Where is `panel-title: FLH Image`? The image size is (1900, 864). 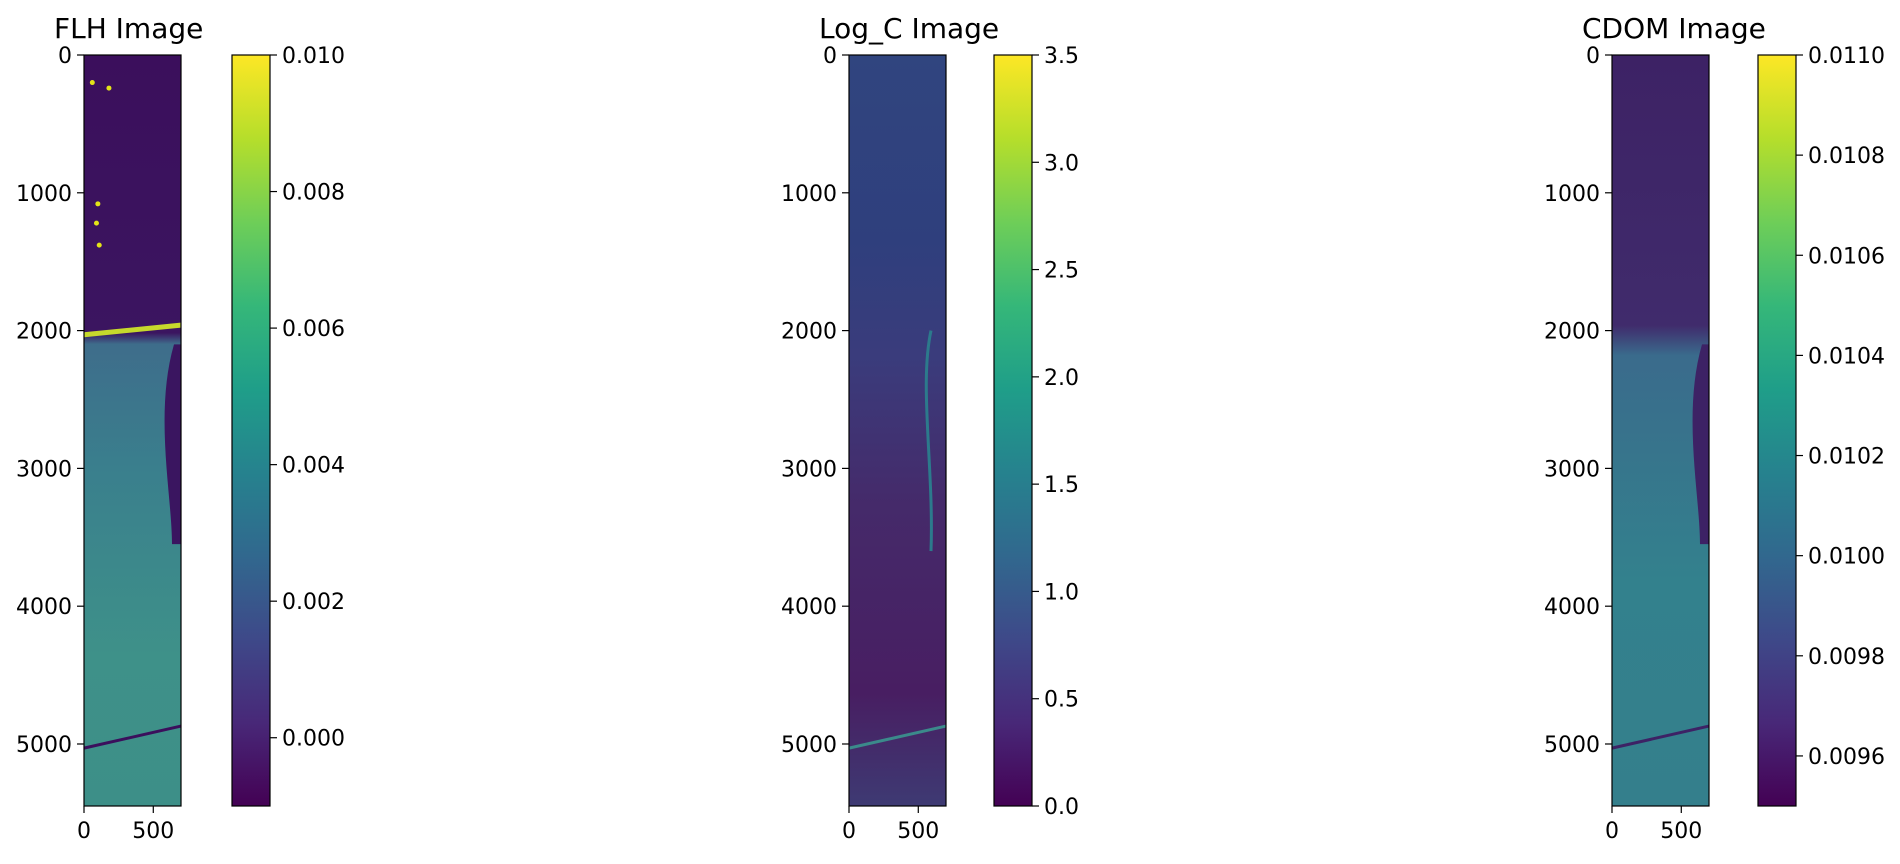
panel-title: FLH Image is located at coordinates (128, 28).